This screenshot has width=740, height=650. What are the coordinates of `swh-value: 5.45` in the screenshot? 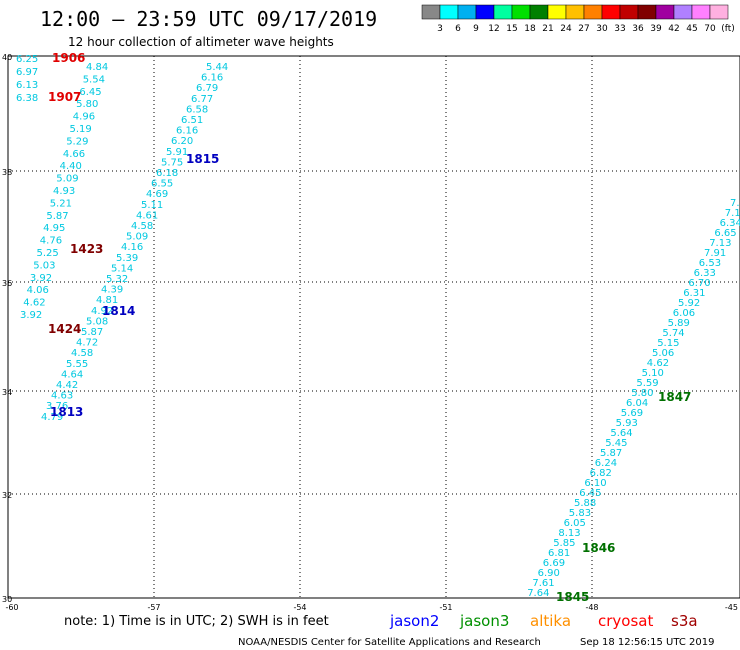 It's located at (616, 443).